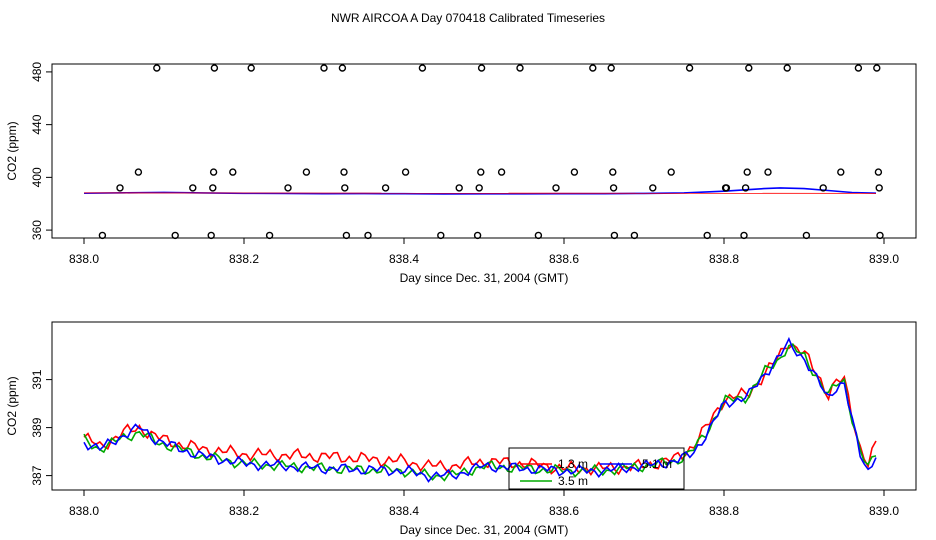 Image resolution: width=936 pixels, height=540 pixels. What do you see at coordinates (484, 278) in the screenshot?
I see `top-x-axis-label: Day since Dec. 31, 2004 (GMT)` at bounding box center [484, 278].